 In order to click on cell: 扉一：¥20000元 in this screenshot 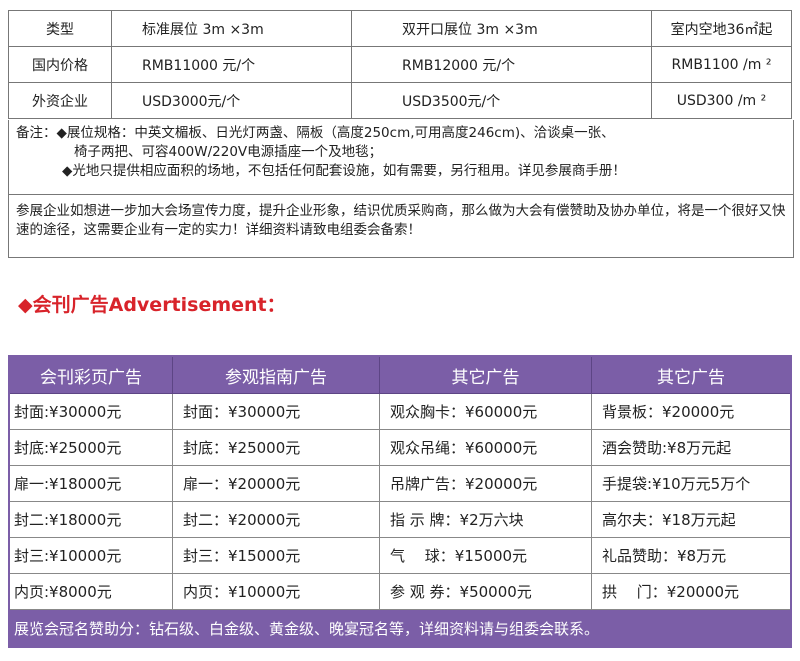, I will do `click(276, 483)`.